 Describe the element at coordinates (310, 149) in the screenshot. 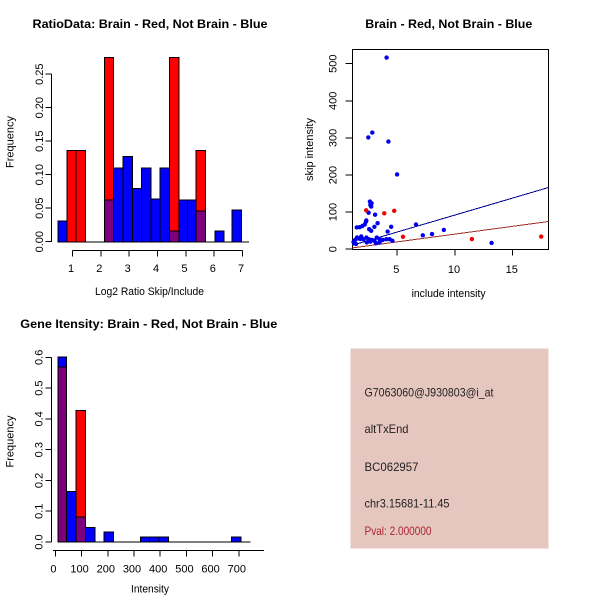

I see `svg-text: skip intensity` at that location.